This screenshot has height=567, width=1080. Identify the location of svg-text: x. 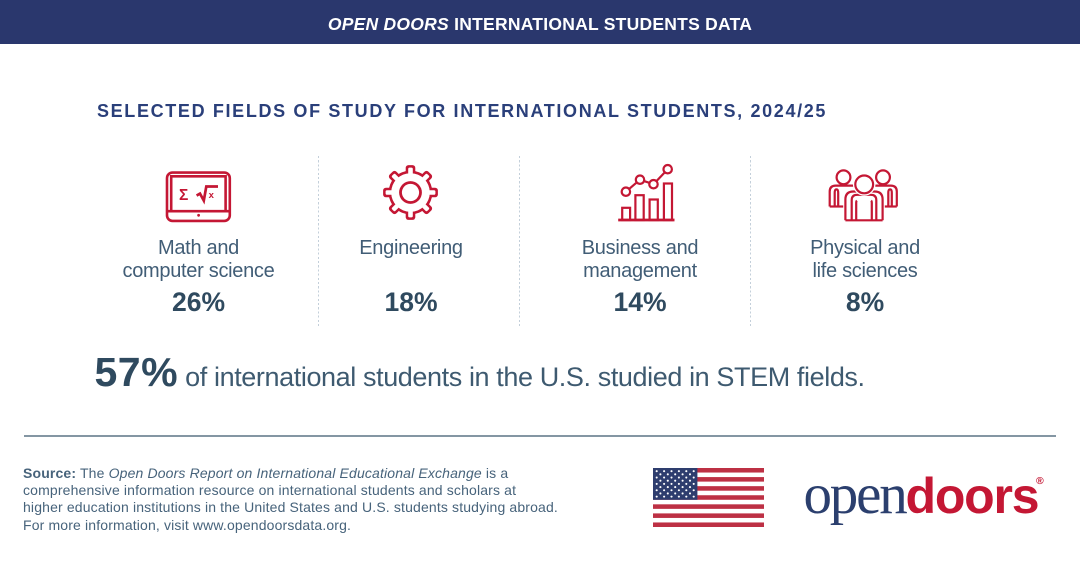
(212, 195).